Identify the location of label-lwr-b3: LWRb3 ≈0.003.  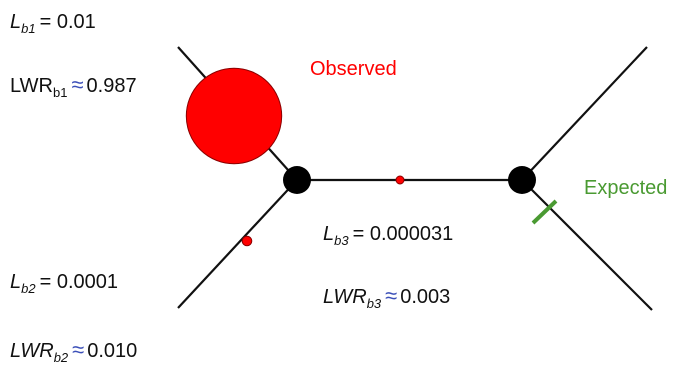
(386, 297).